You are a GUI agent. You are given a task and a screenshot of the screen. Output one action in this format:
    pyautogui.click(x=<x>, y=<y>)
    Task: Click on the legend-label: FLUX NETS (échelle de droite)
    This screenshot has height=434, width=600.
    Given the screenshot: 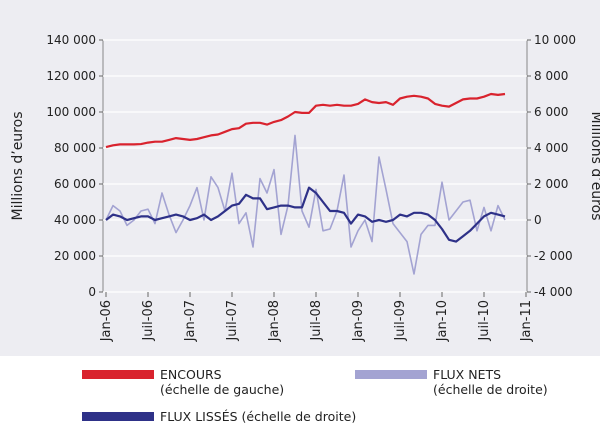 What is the action you would take?
    pyautogui.click(x=490, y=382)
    